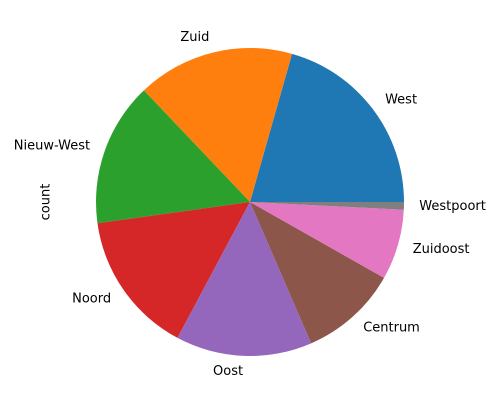 This screenshot has height=410, width=500. I want to click on pie-slice-zuidoost, so click(327, 240).